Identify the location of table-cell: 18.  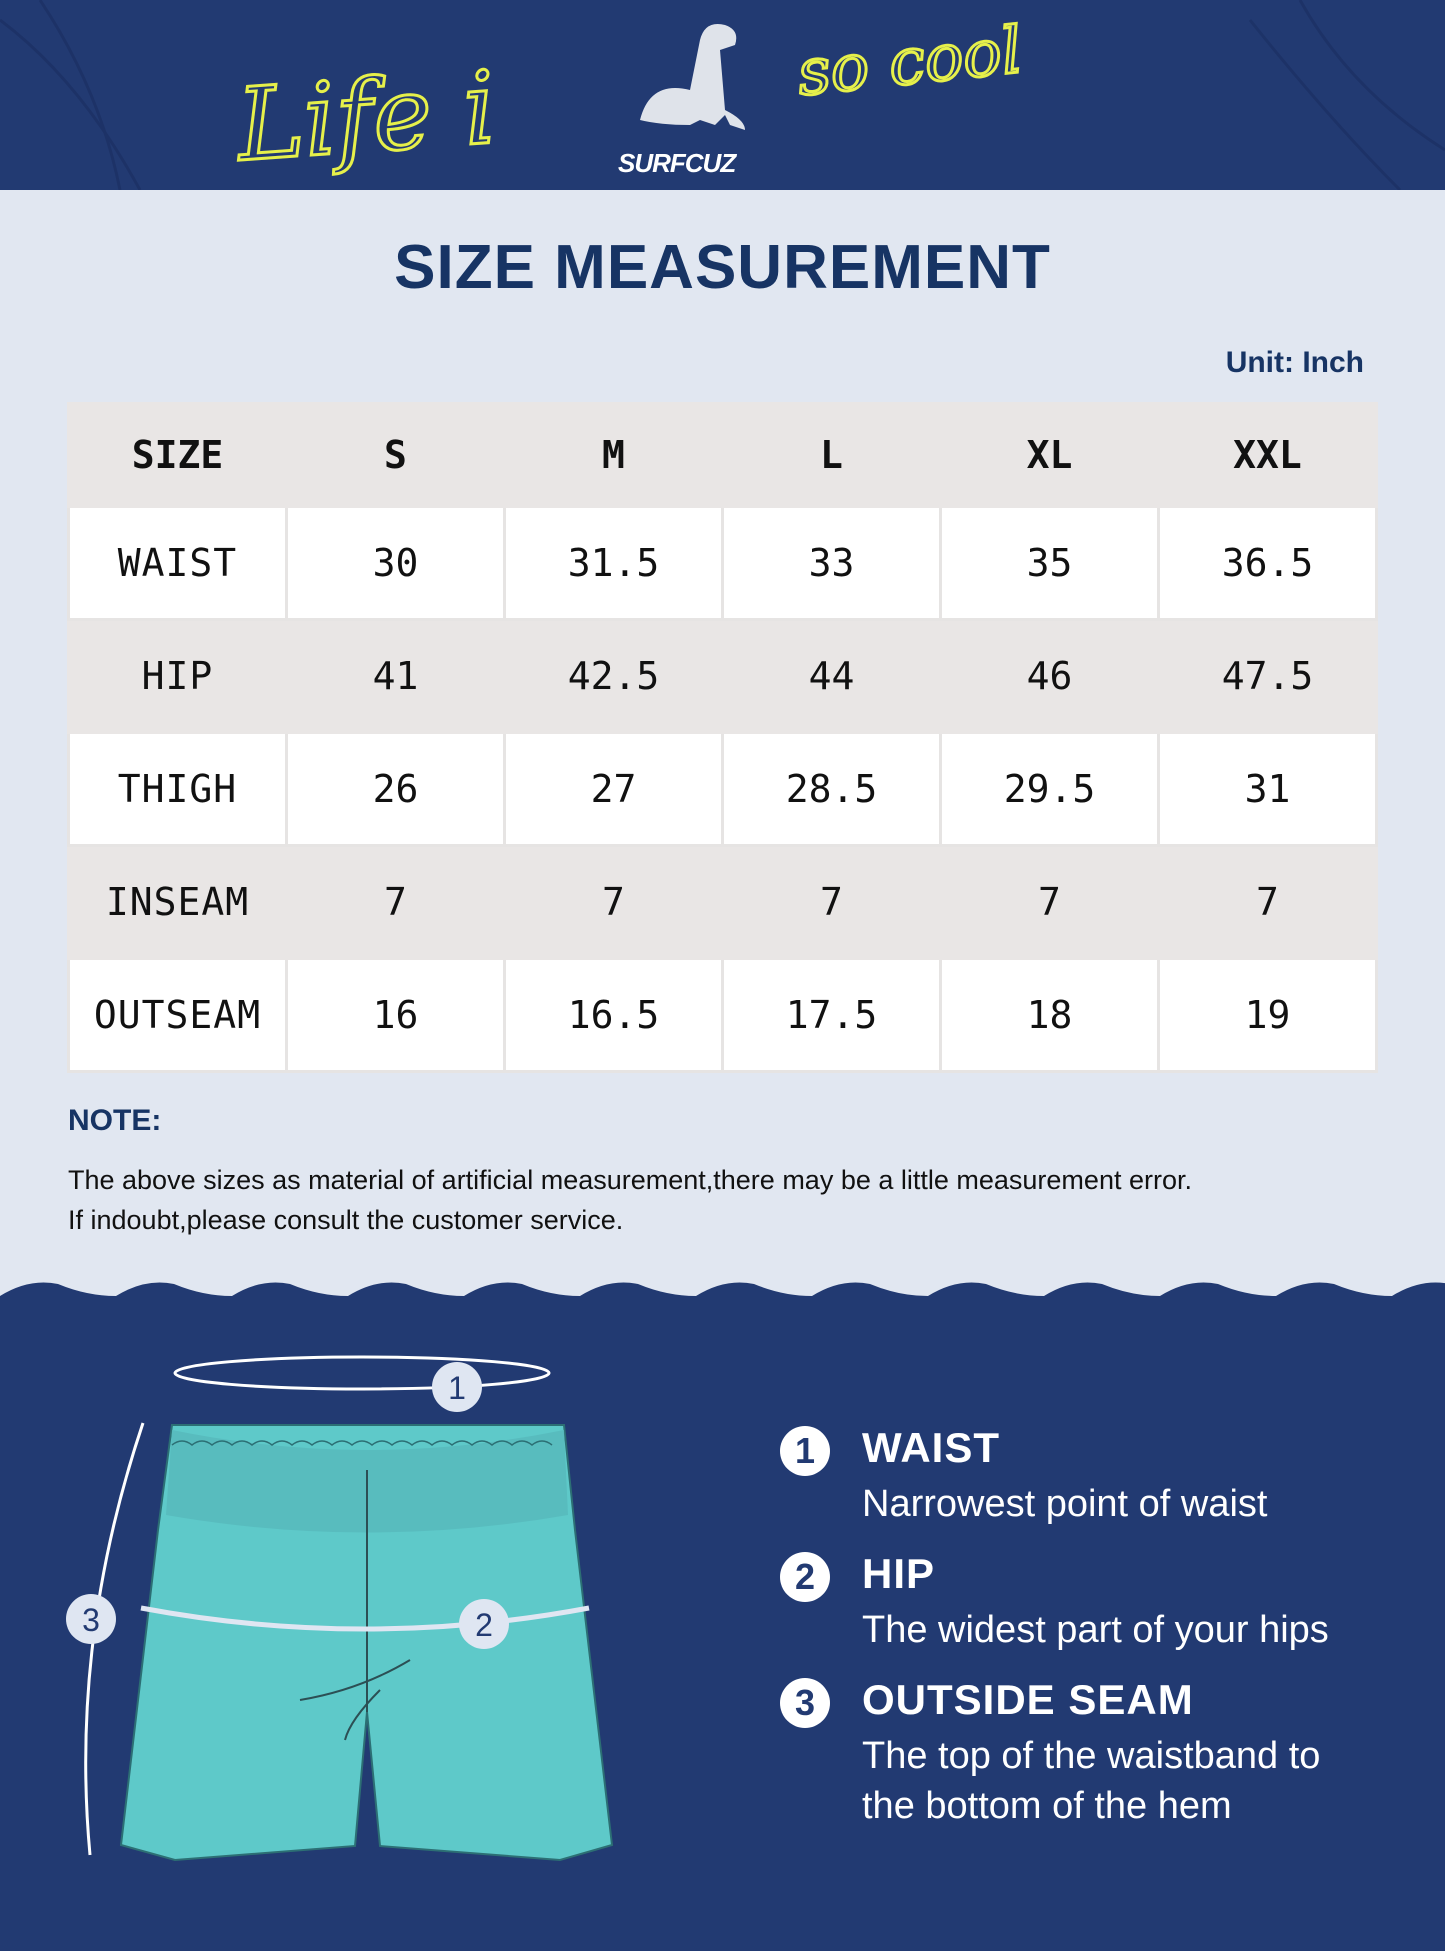
(1049, 1015).